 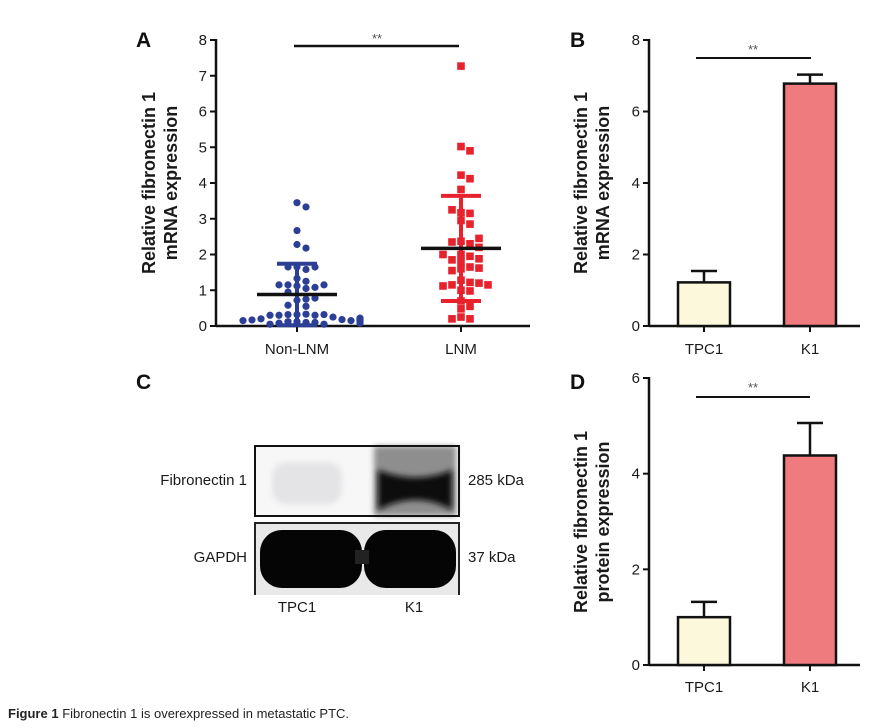 I want to click on panel-d-ytick-label: 6, so click(x=636, y=378).